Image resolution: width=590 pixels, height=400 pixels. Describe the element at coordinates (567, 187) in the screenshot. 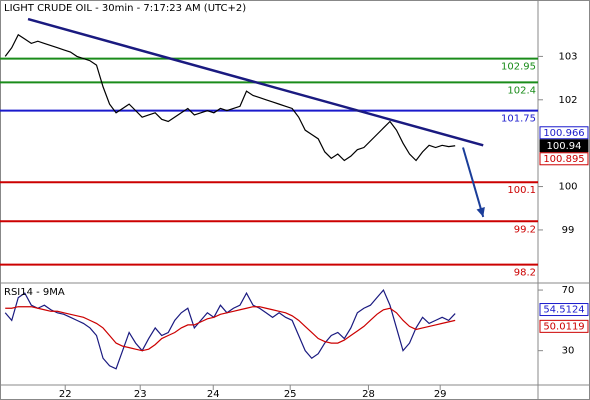

I see `y-tick-label: 100` at that location.